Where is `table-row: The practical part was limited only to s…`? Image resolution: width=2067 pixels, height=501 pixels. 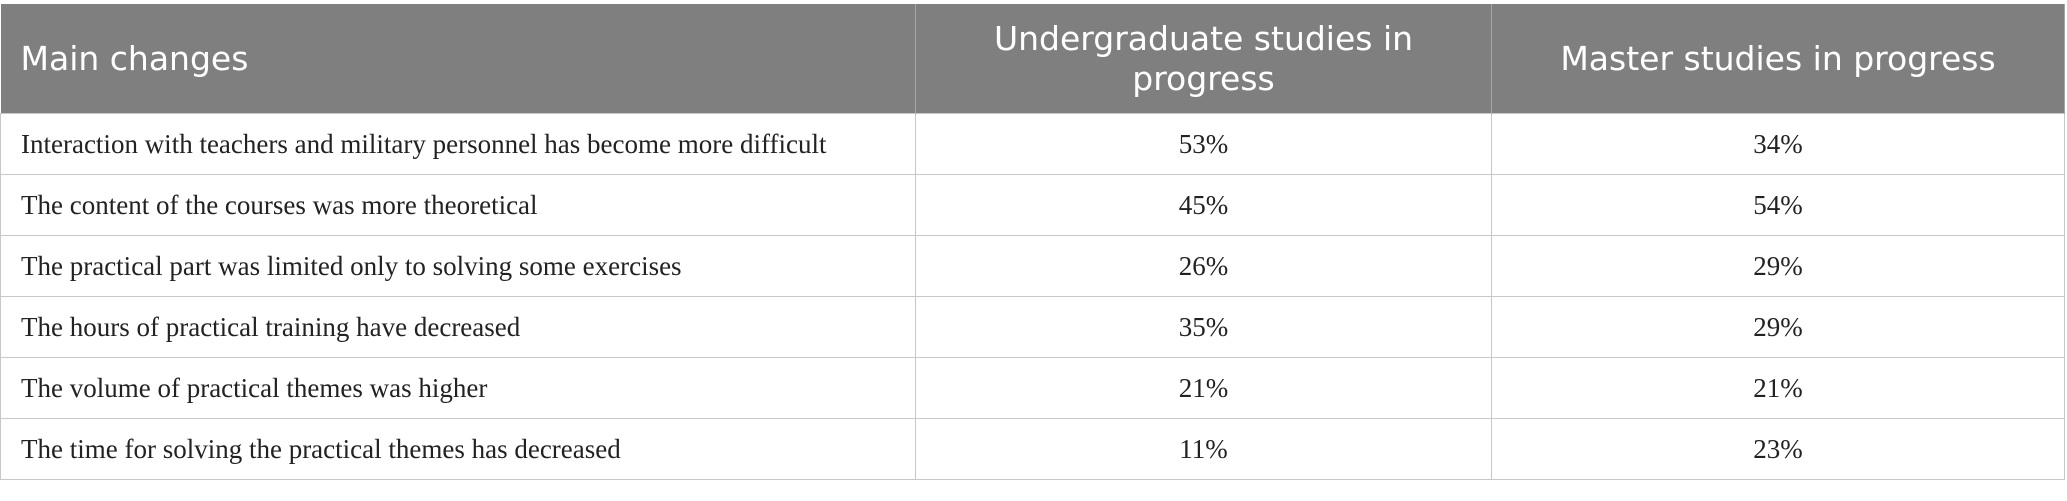 table-row: The practical part was limited only to s… is located at coordinates (1032, 266).